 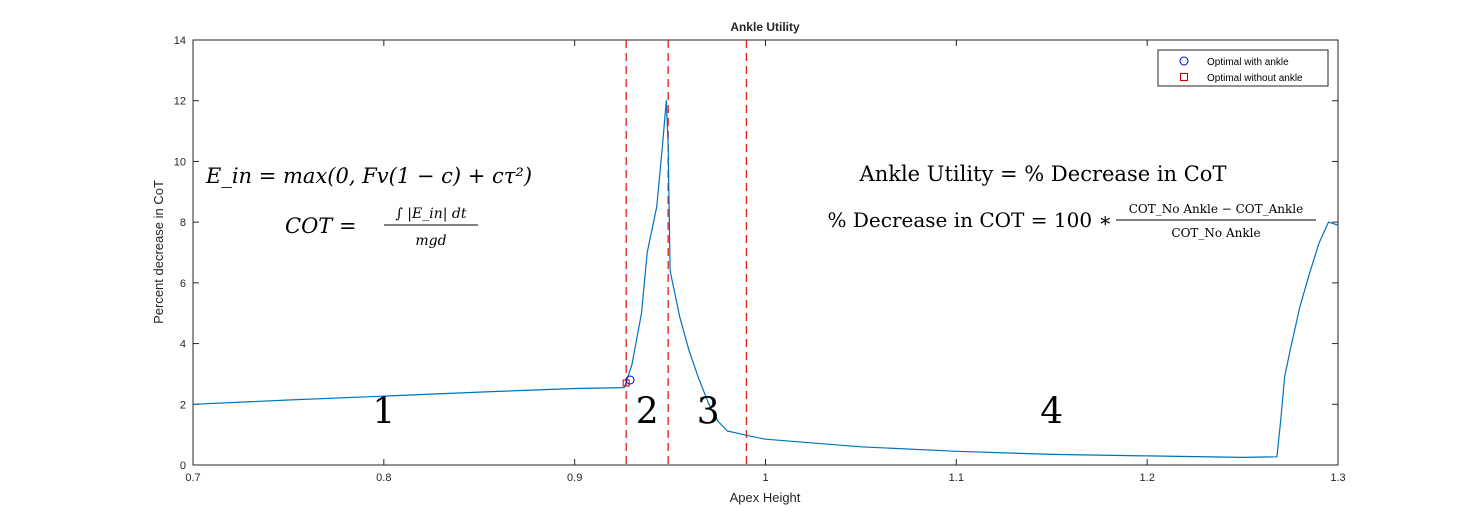 I want to click on legend-item-optimal-with-ankle: Optimal with ankle, so click(x=1248, y=62).